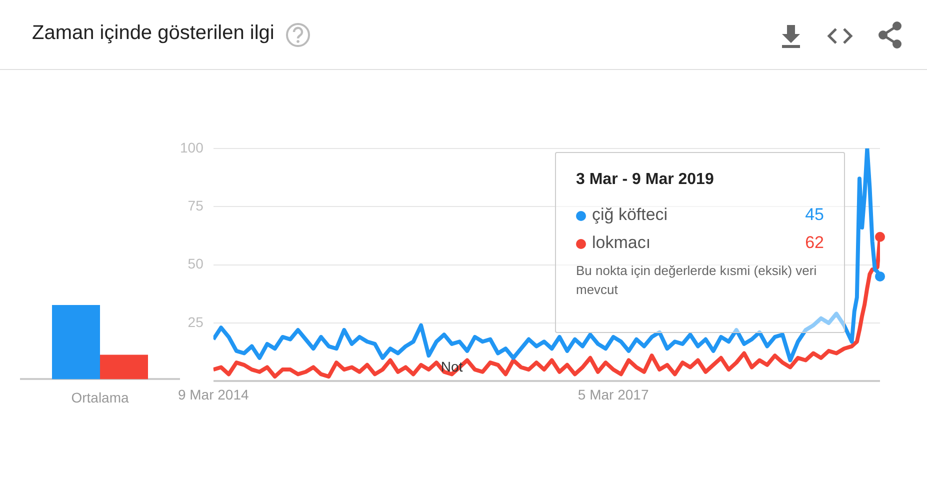  Describe the element at coordinates (621, 242) in the screenshot. I see `legend-label: lokmacı` at that location.